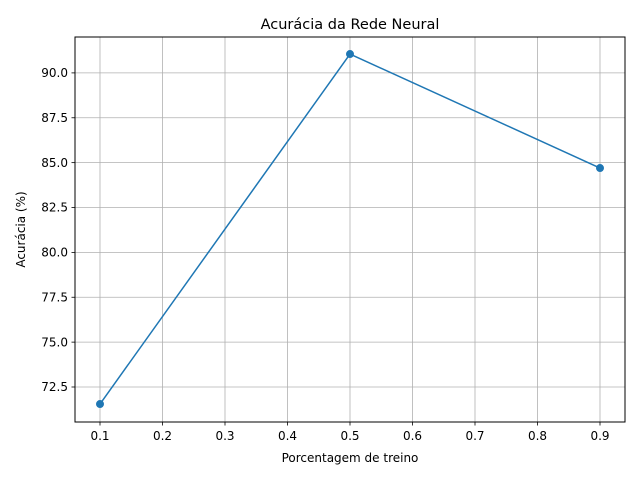 Image resolution: width=640 pixels, height=480 pixels. I want to click on y-tick-label: 90.0, so click(54, 73).